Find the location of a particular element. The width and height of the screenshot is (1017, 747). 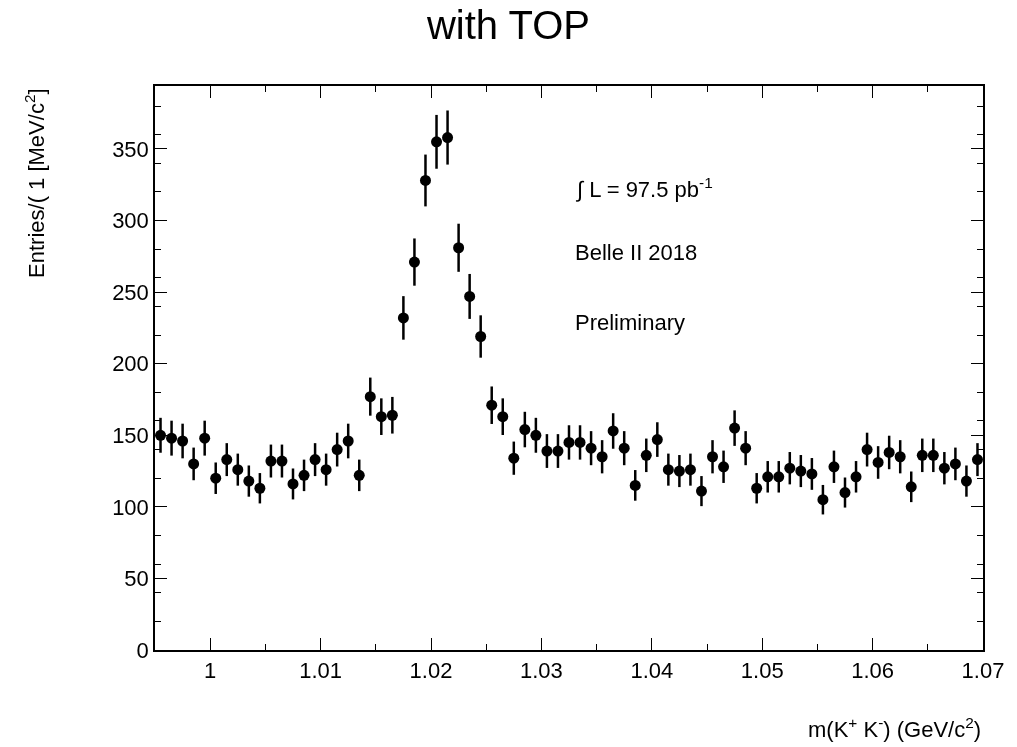

x-tick-label: 1.02 is located at coordinates (431, 671).